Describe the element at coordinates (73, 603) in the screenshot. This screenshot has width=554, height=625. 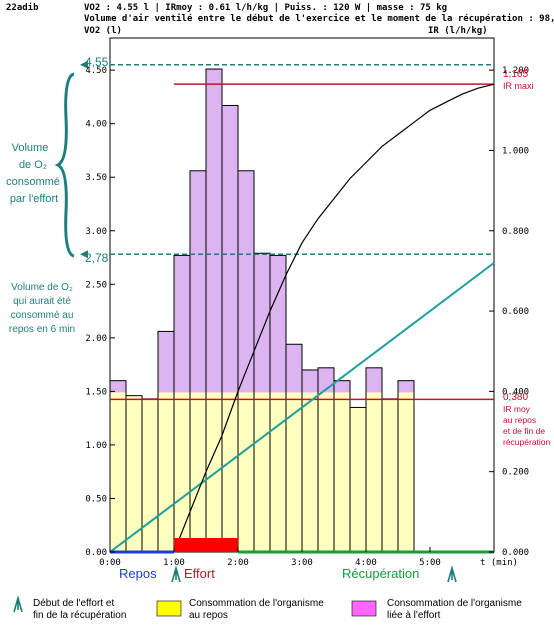
I see `legend-marker-text: Début de l'effort et` at that location.